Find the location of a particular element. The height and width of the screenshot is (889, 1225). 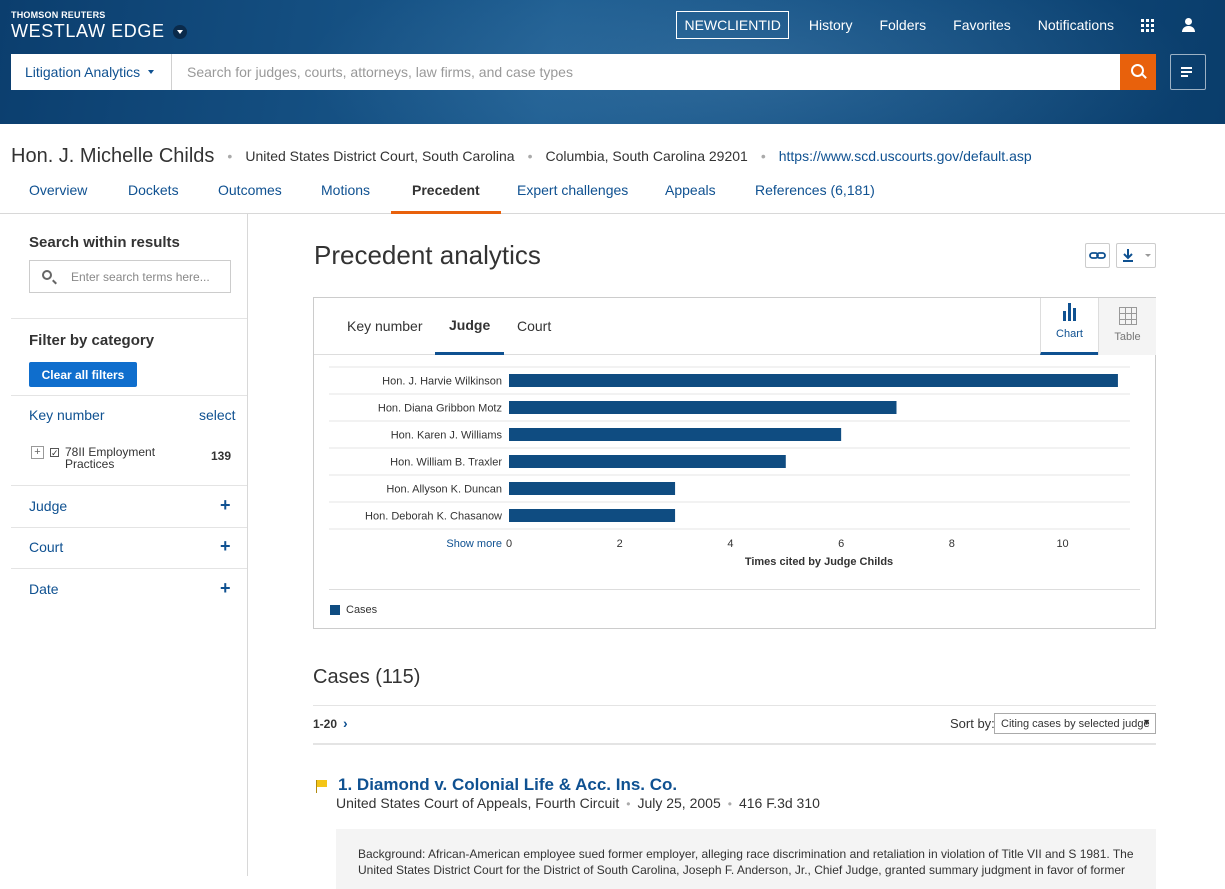

brand-product: WESTLAW EDGE is located at coordinates (99, 31).